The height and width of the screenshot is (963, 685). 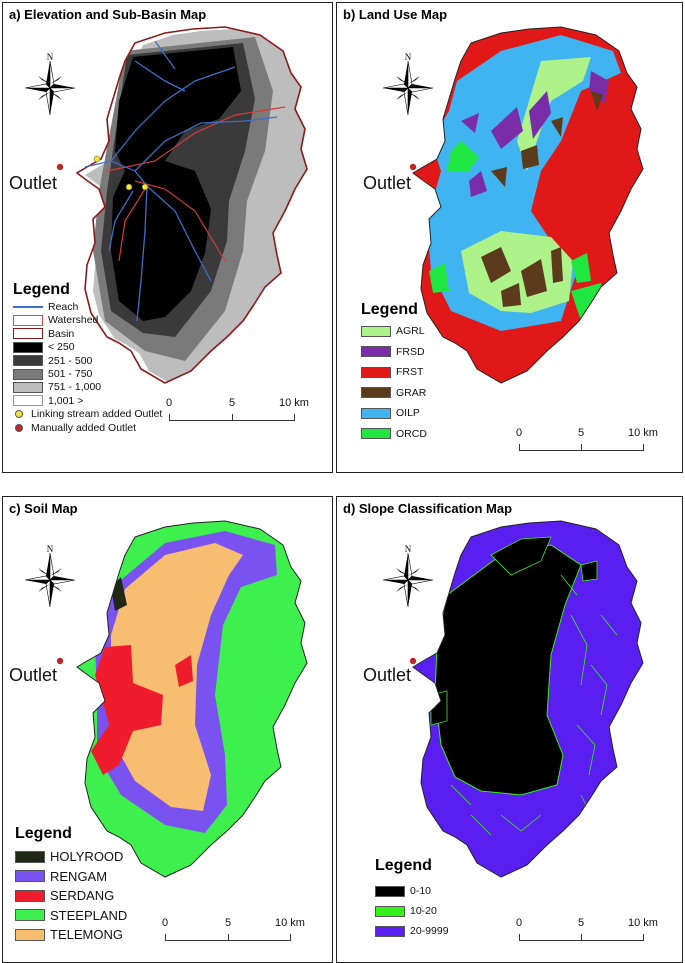 I want to click on legend-item: 501 - 750, so click(x=52, y=374).